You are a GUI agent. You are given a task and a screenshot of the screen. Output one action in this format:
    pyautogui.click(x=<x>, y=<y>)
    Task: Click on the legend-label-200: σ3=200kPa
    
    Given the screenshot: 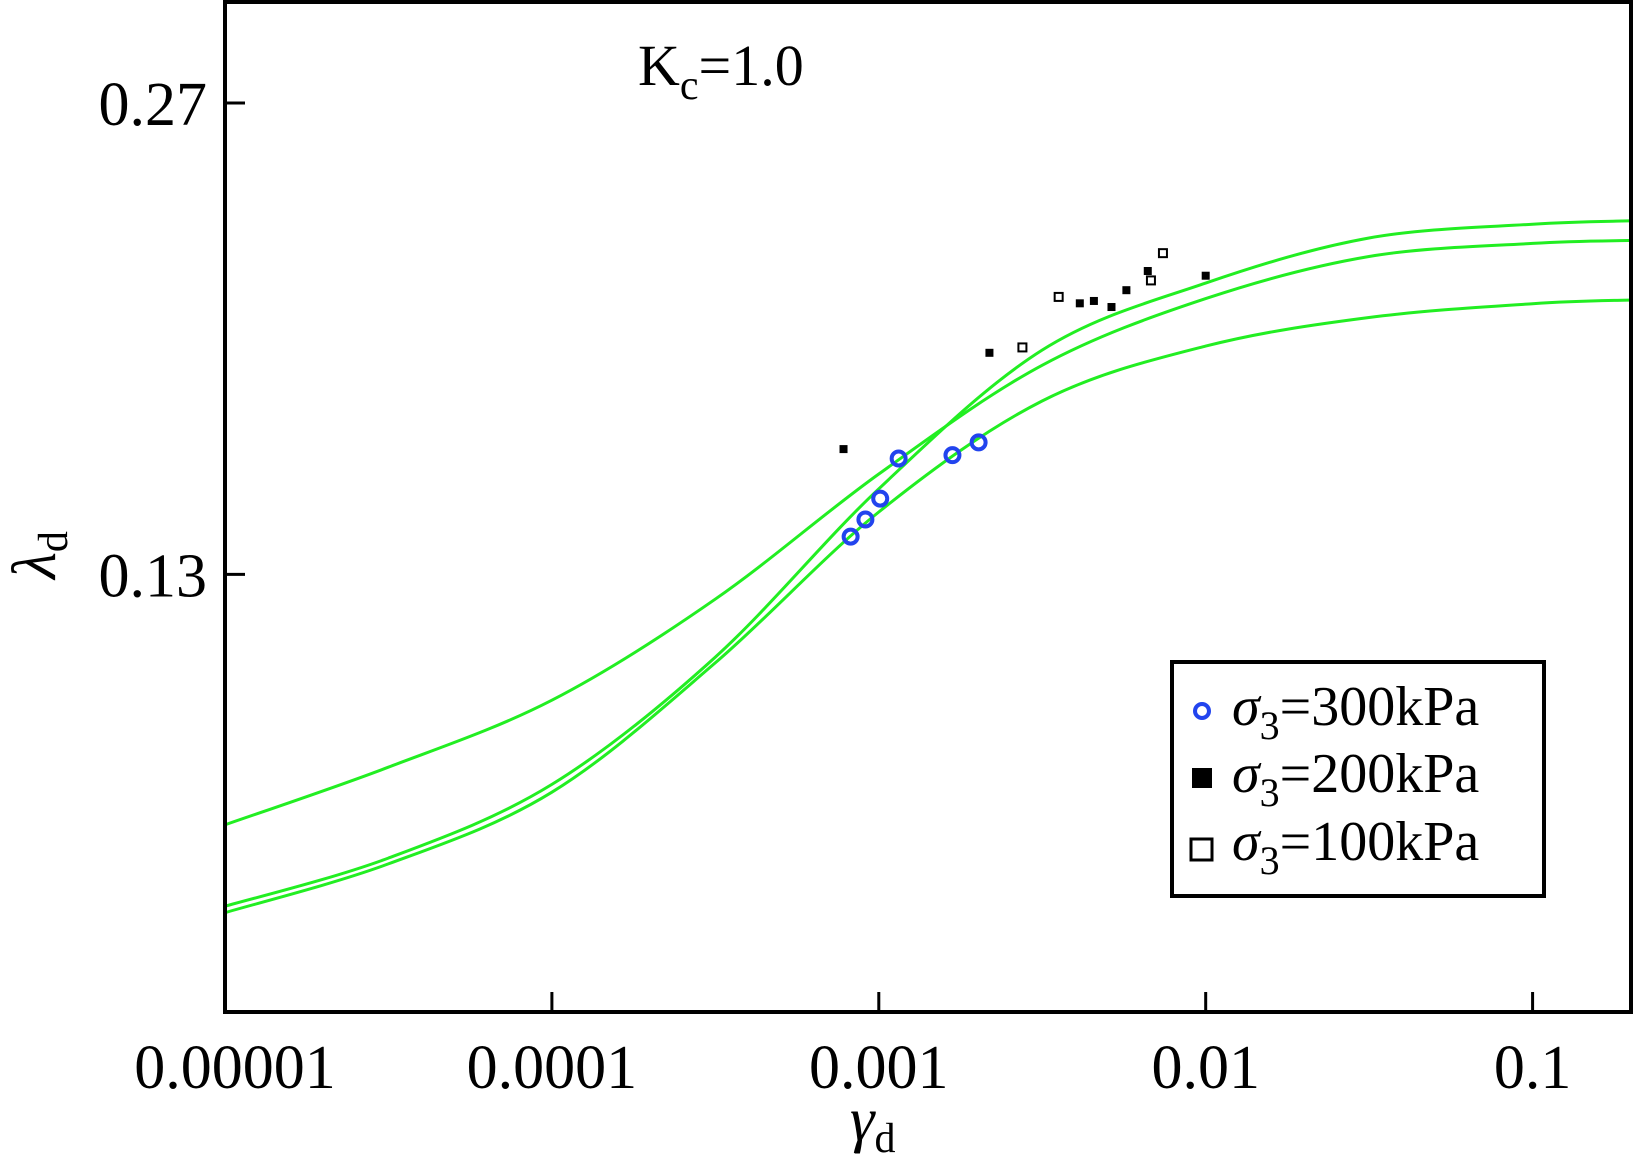 What is the action you would take?
    pyautogui.click(x=1355, y=779)
    